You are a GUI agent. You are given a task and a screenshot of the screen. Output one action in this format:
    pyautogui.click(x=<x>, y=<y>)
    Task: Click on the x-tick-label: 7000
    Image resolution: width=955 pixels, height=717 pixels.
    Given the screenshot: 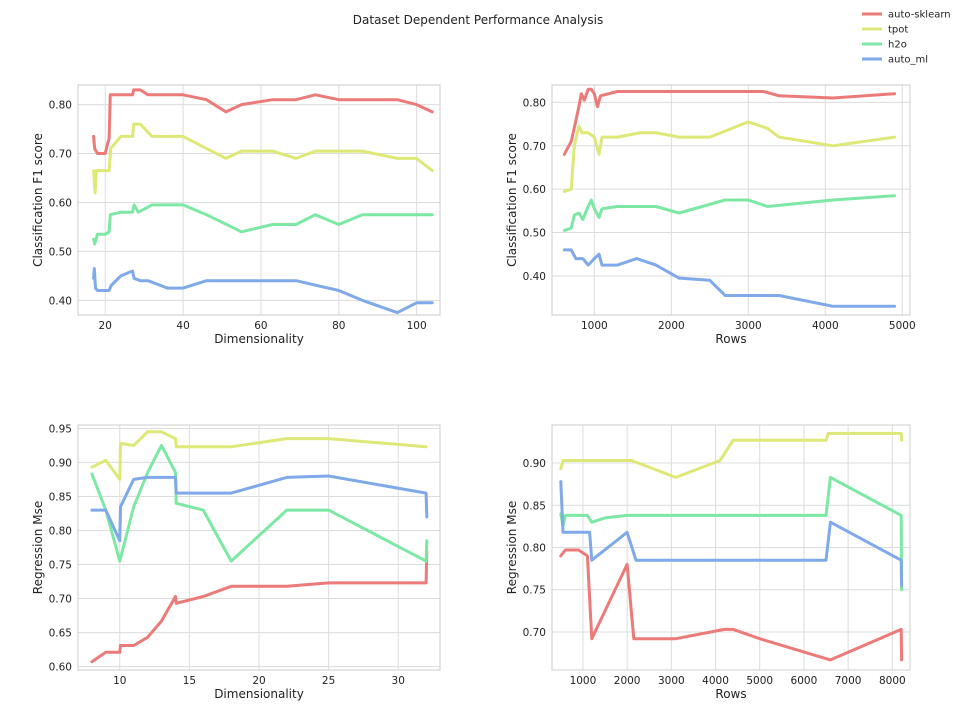 What is the action you would take?
    pyautogui.click(x=848, y=681)
    